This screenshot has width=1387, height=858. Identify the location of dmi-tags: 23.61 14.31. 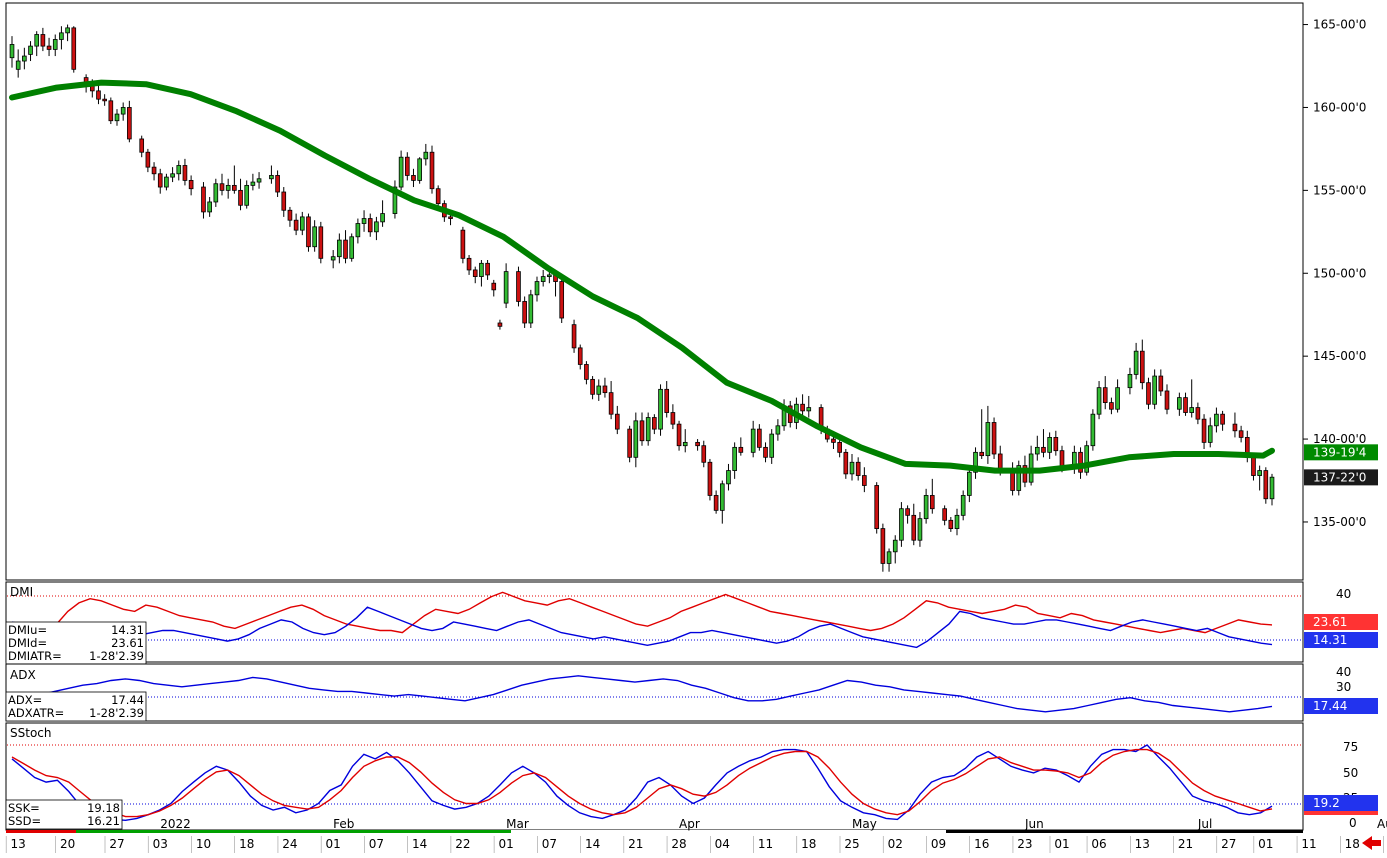
(1341, 631).